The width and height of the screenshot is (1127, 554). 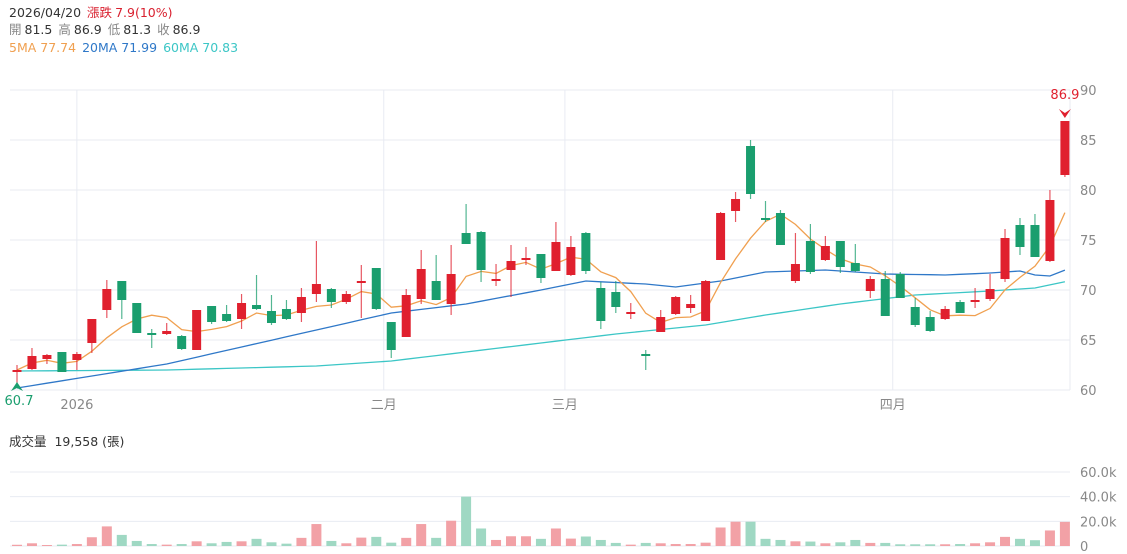 I want to click on close-value: 86.9, so click(x=186, y=29).